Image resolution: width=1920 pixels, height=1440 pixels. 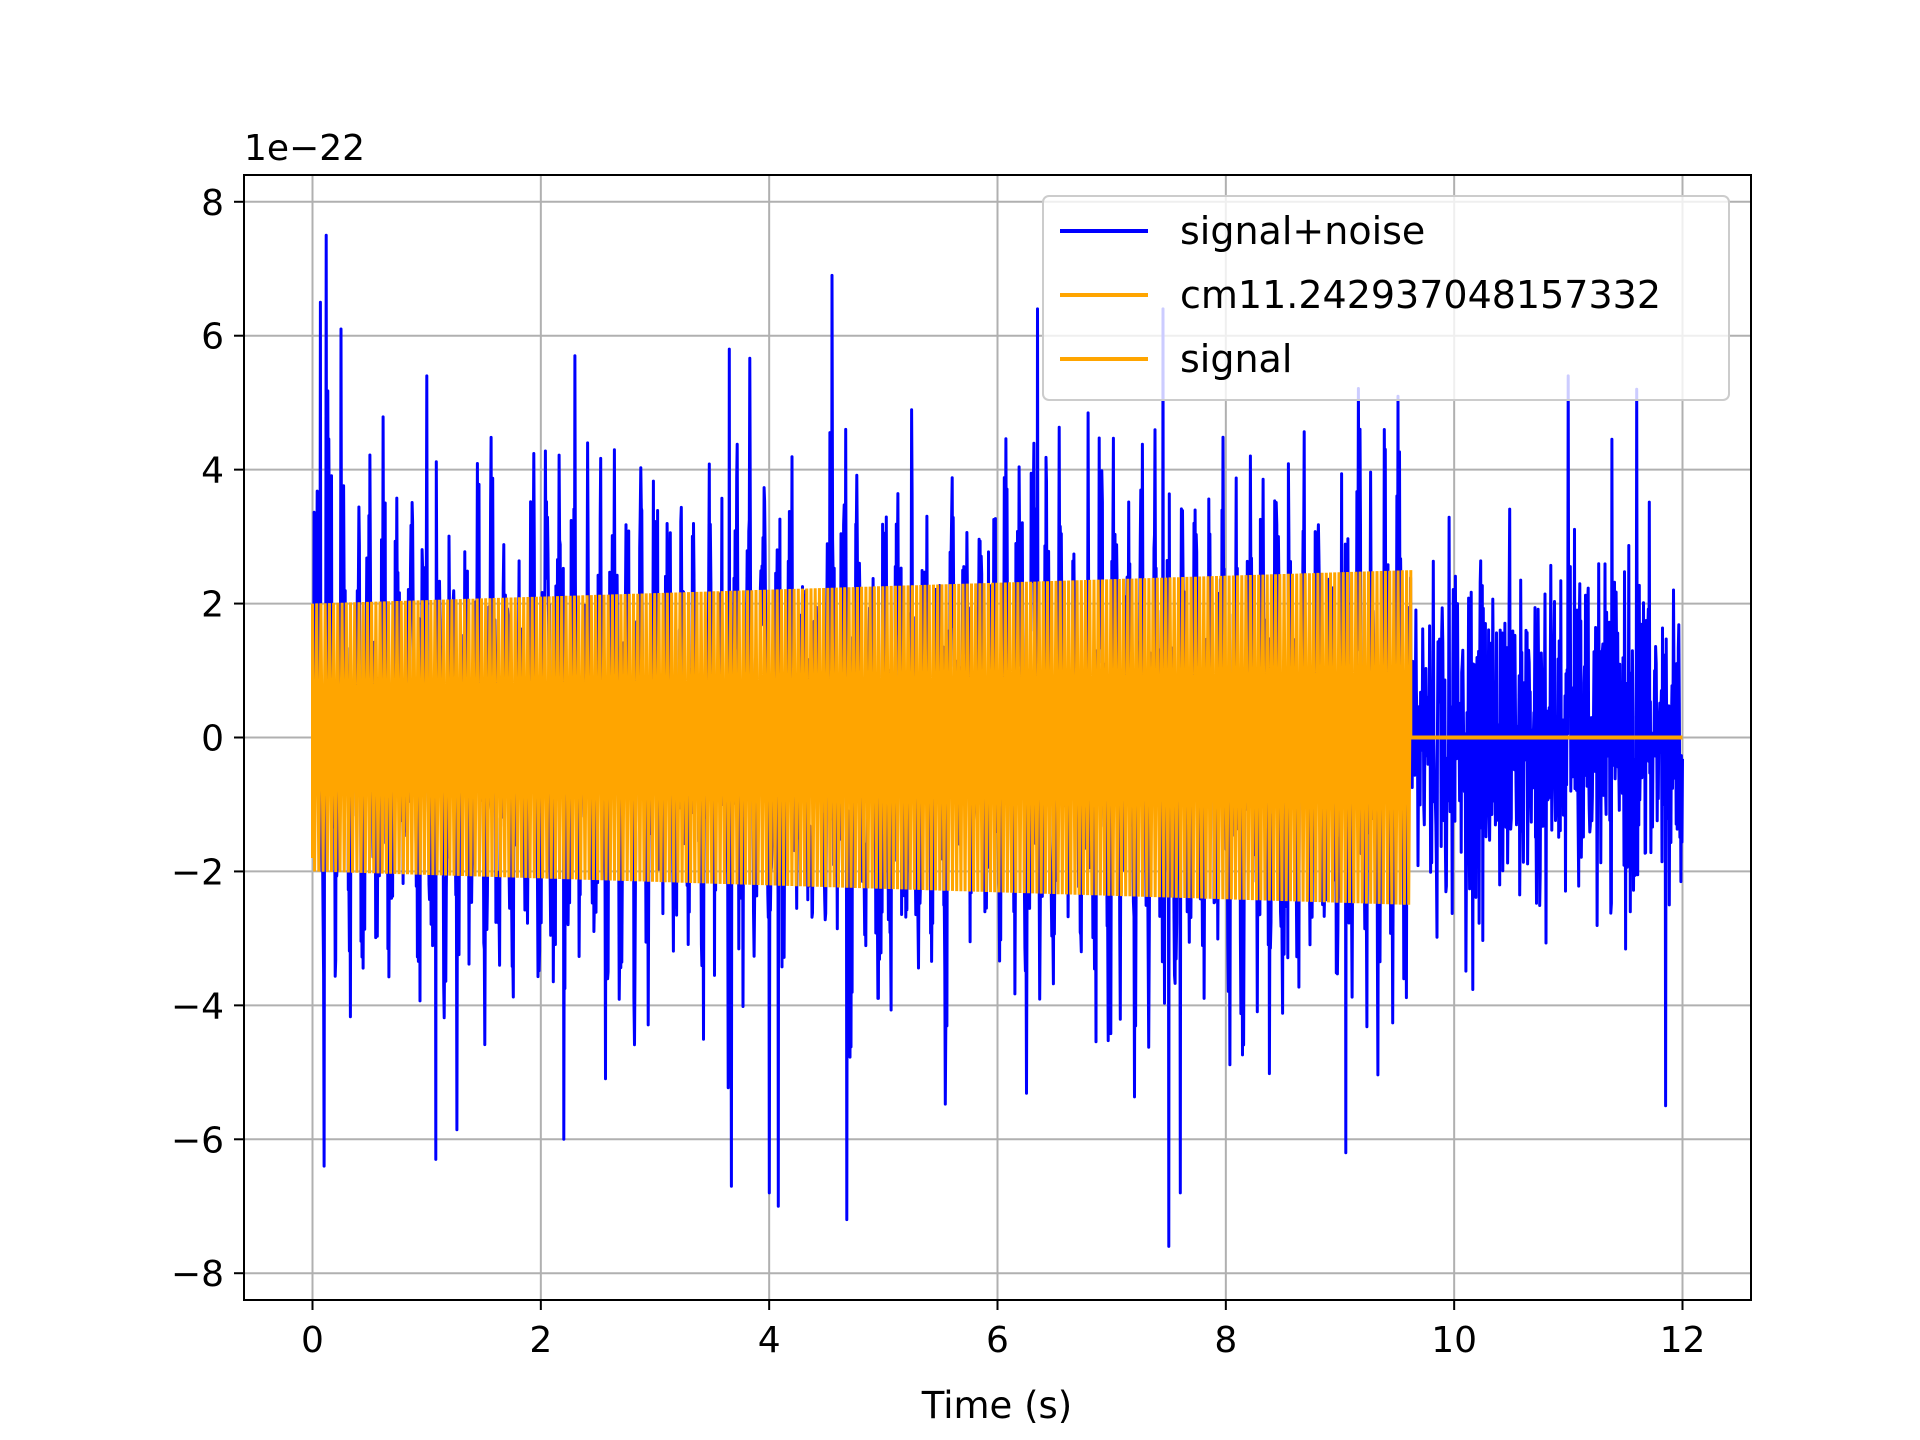 I want to click on x-tick-label: 0, so click(x=312, y=1340).